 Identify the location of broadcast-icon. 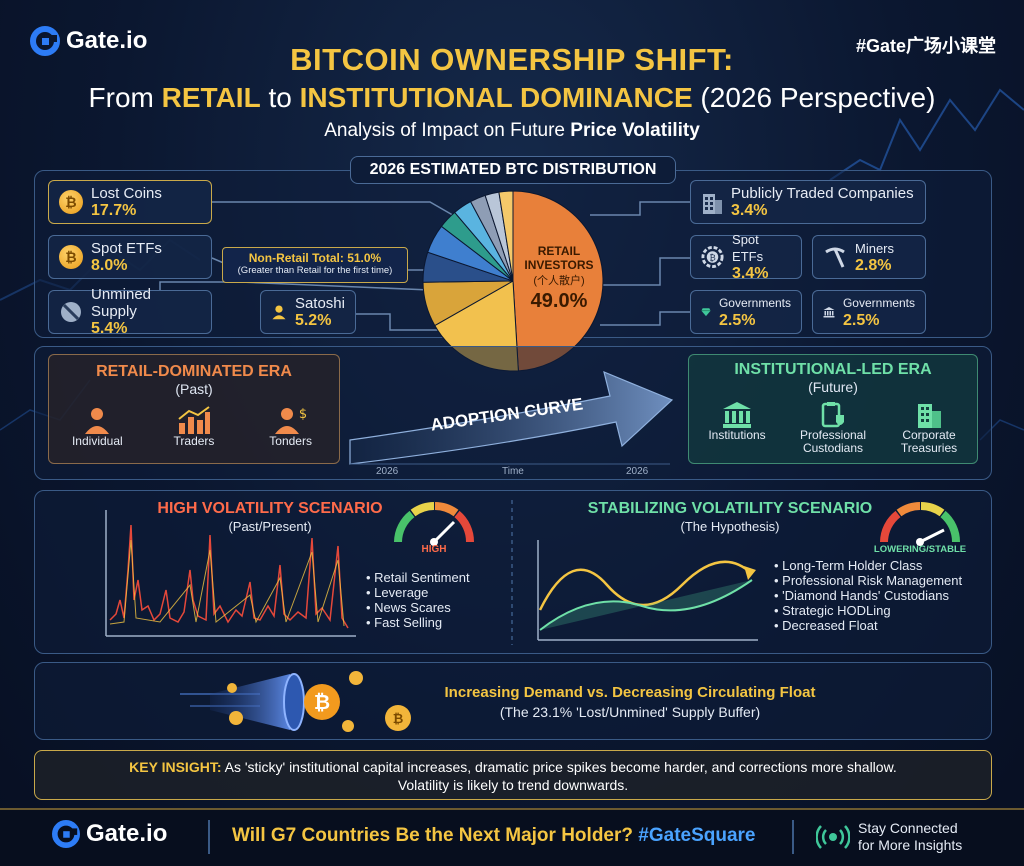
(833, 837).